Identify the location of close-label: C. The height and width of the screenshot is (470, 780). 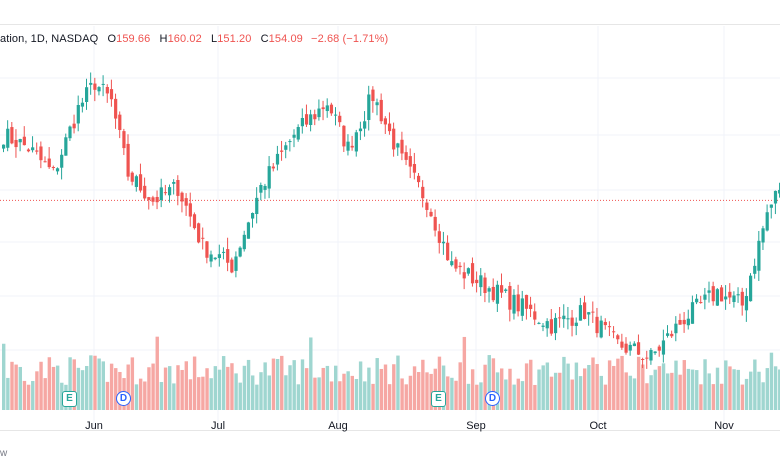
(264, 39).